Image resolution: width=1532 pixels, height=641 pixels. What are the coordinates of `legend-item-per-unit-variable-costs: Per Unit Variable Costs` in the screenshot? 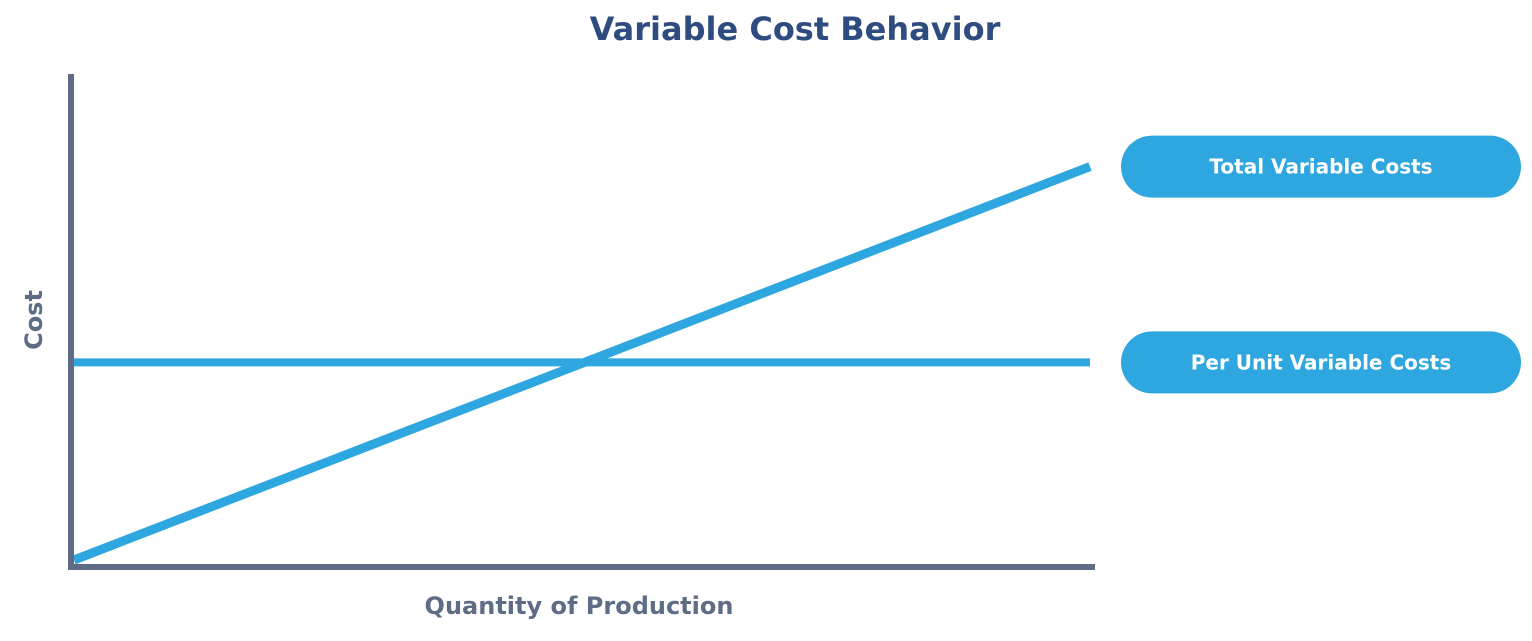 It's located at (1321, 362).